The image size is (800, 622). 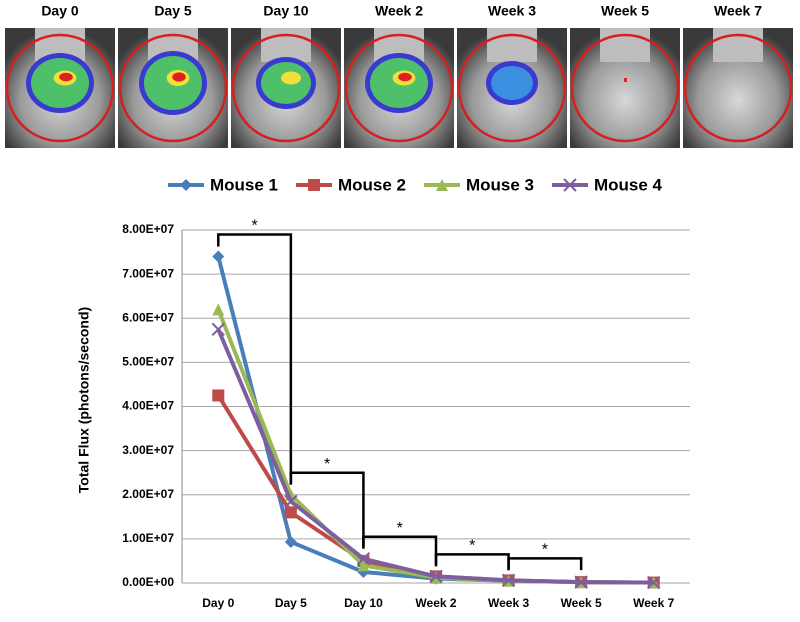 What do you see at coordinates (148, 229) in the screenshot?
I see `y-tick-label: 8.00E+07` at bounding box center [148, 229].